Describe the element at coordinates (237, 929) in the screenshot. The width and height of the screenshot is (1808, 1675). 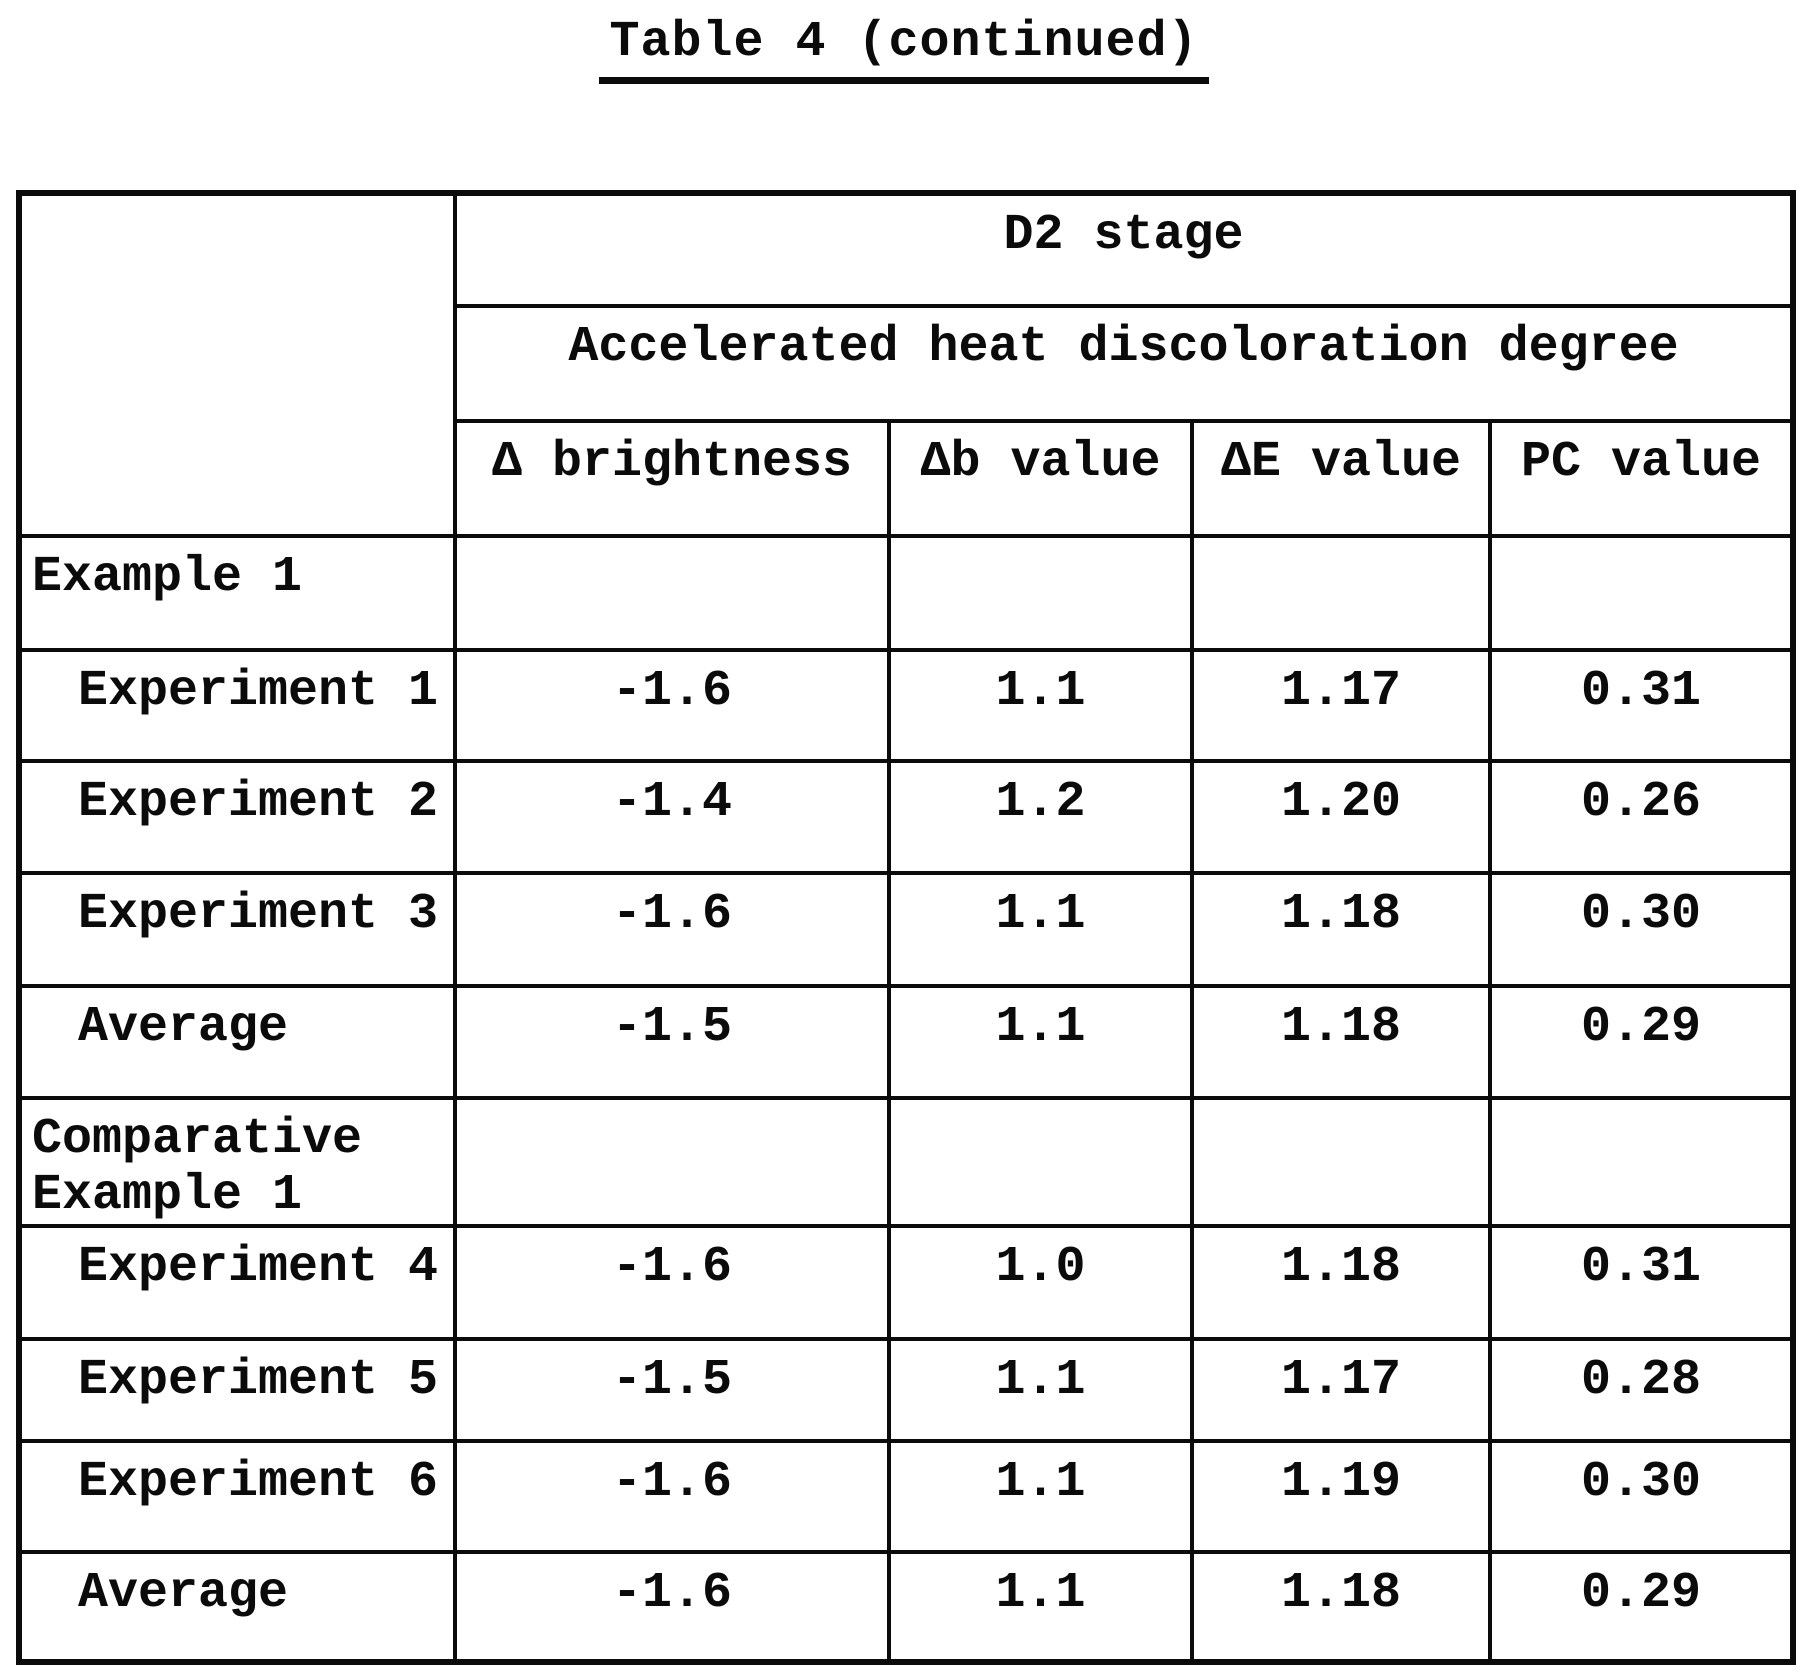
I see `row-label: Experiment 3` at that location.